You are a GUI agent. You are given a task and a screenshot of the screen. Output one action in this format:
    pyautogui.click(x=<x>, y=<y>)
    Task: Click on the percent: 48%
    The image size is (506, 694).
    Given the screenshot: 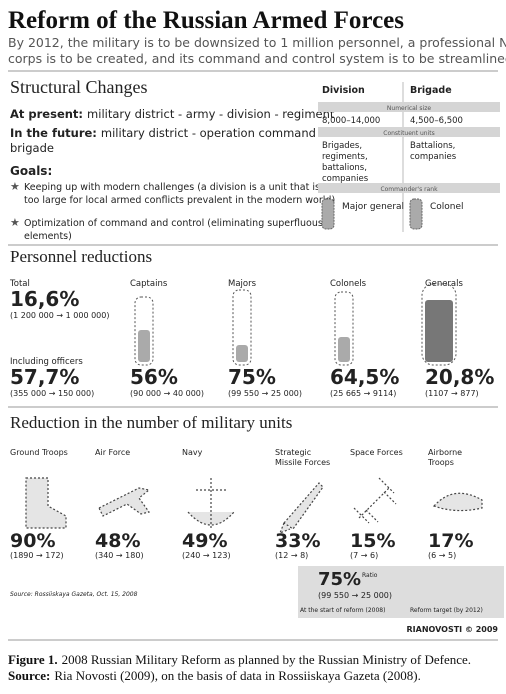 What is the action you would take?
    pyautogui.click(x=117, y=541)
    